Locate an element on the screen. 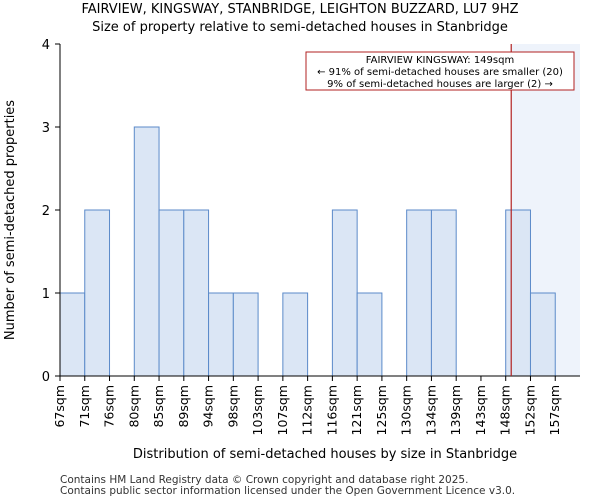 The image size is (600, 500). x-tick-label-116sqm: 116sqm is located at coordinates (331, 410).